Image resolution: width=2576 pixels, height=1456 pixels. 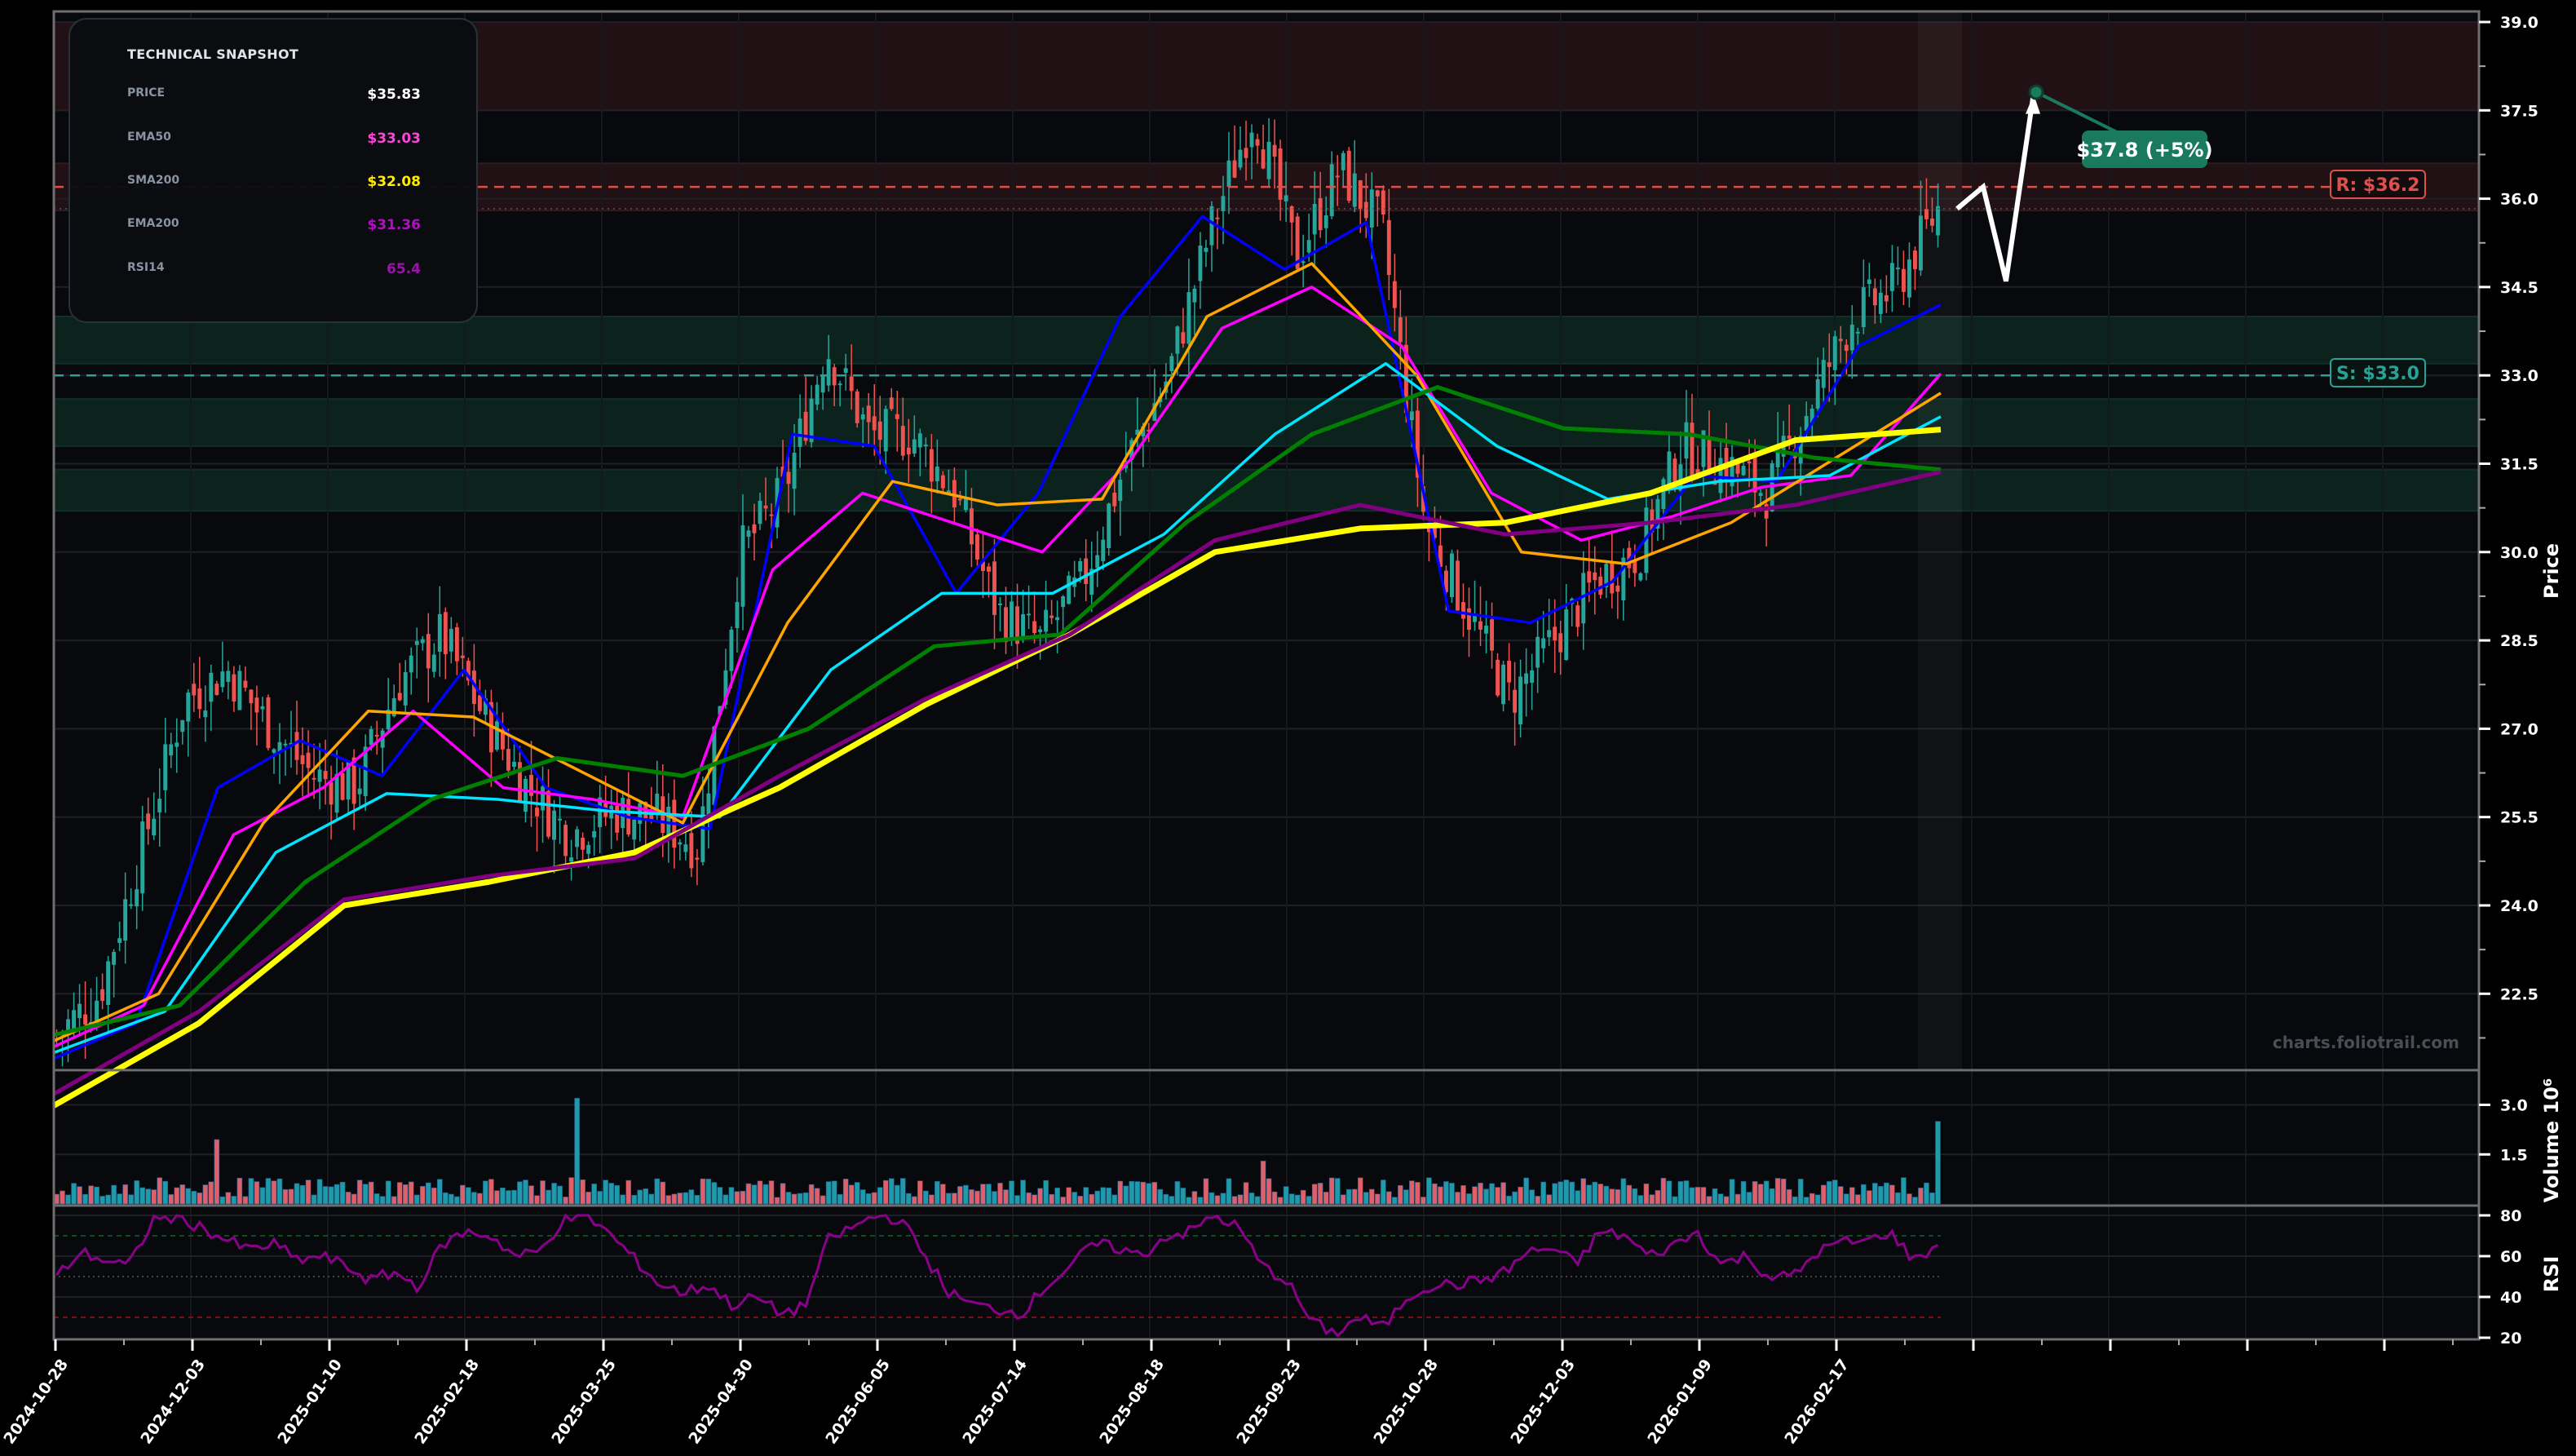 I want to click on rsi-line, so click(x=997, y=1275).